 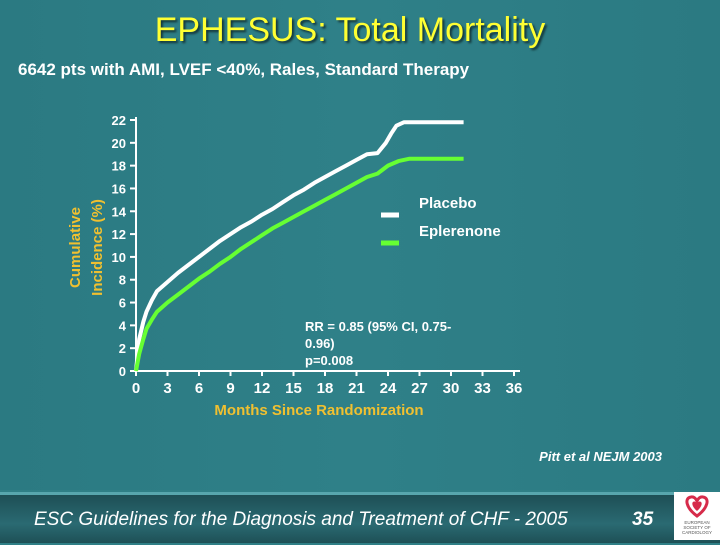 I want to click on legend-label-eplerenone: Eplerenone, so click(x=460, y=231).